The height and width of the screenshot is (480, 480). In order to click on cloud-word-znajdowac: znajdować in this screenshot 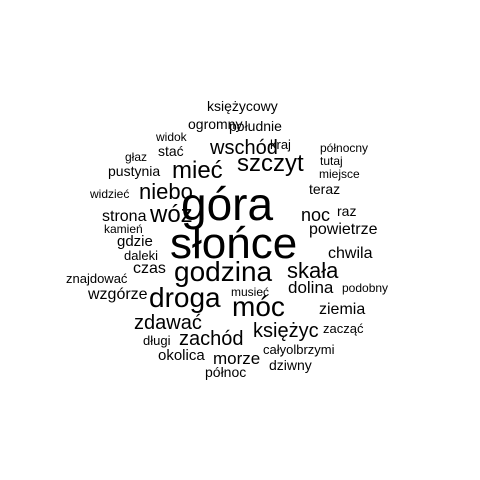, I will do `click(97, 278)`.